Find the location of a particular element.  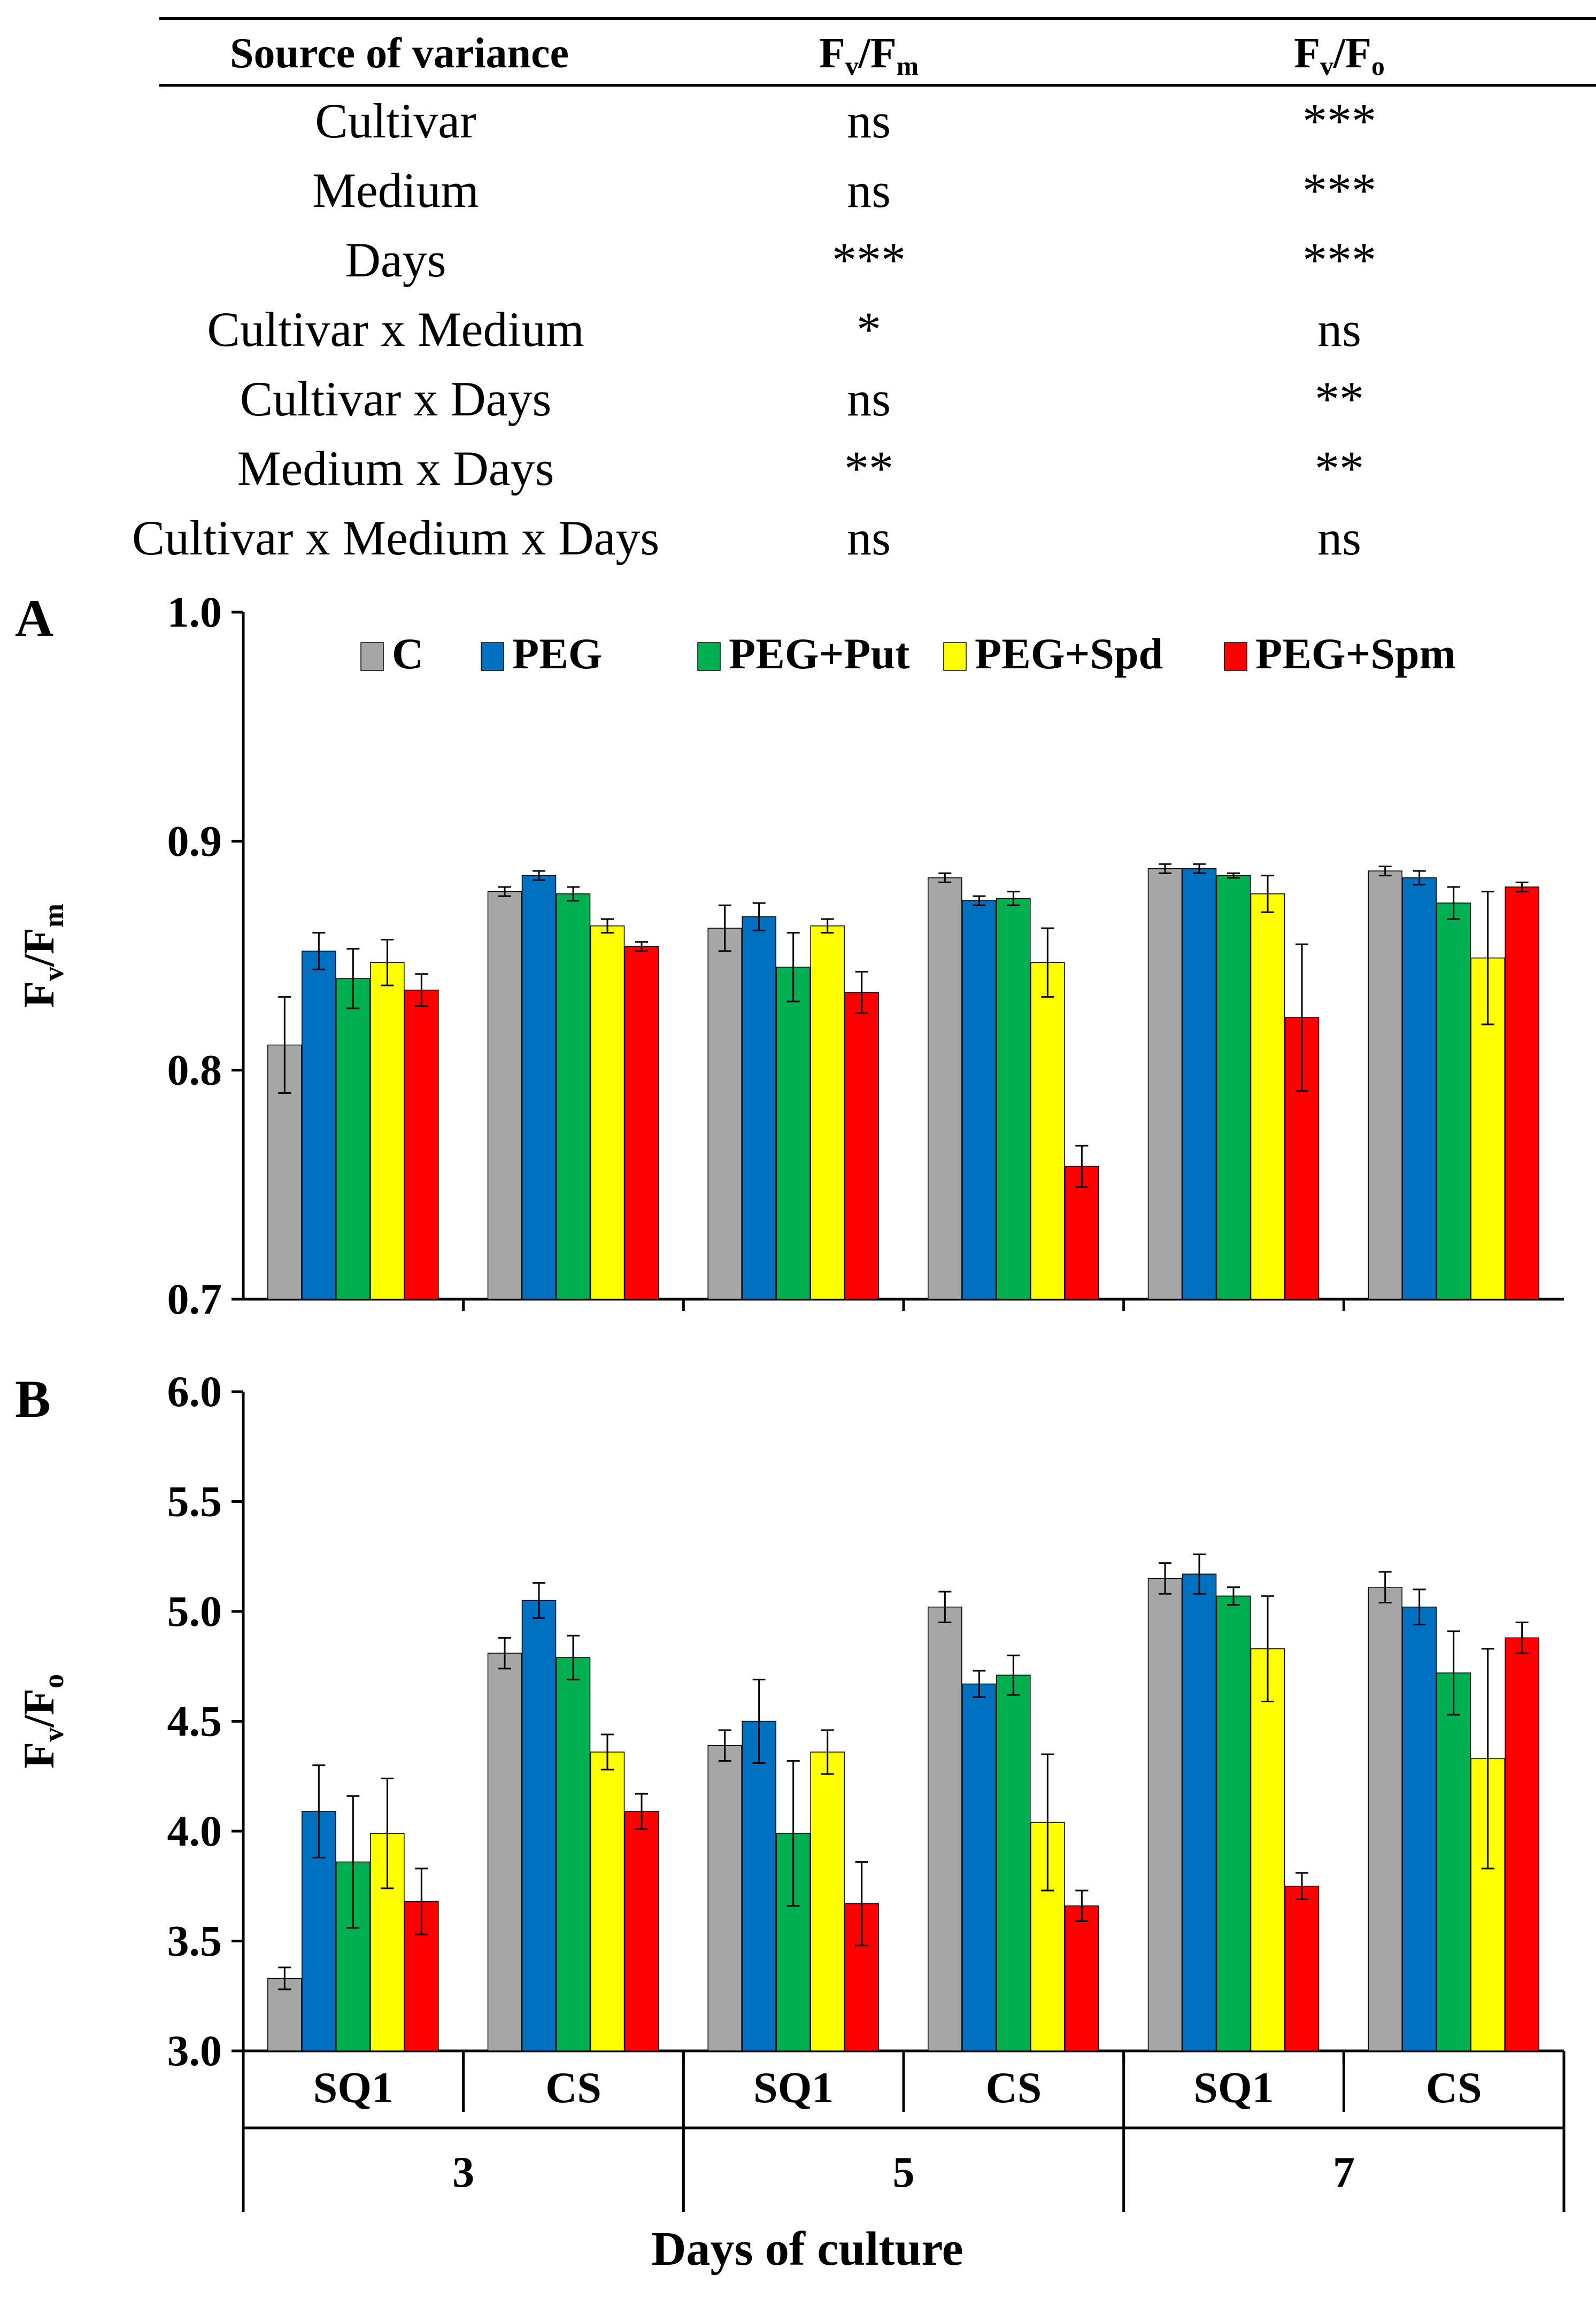

row-source: Cultivar x Medium x Days is located at coordinates (396, 538).